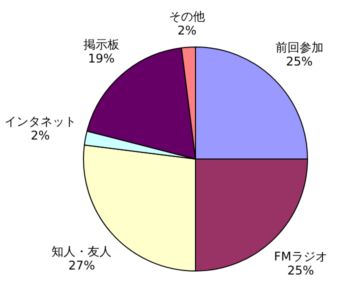 This screenshot has width=359, height=293. Describe the element at coordinates (40, 121) in the screenshot. I see `slice-label: インタネット` at that location.